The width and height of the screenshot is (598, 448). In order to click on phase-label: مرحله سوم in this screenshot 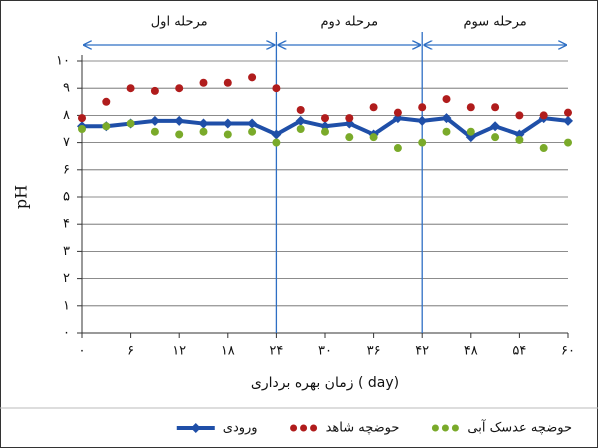, I will do `click(494, 22)`.